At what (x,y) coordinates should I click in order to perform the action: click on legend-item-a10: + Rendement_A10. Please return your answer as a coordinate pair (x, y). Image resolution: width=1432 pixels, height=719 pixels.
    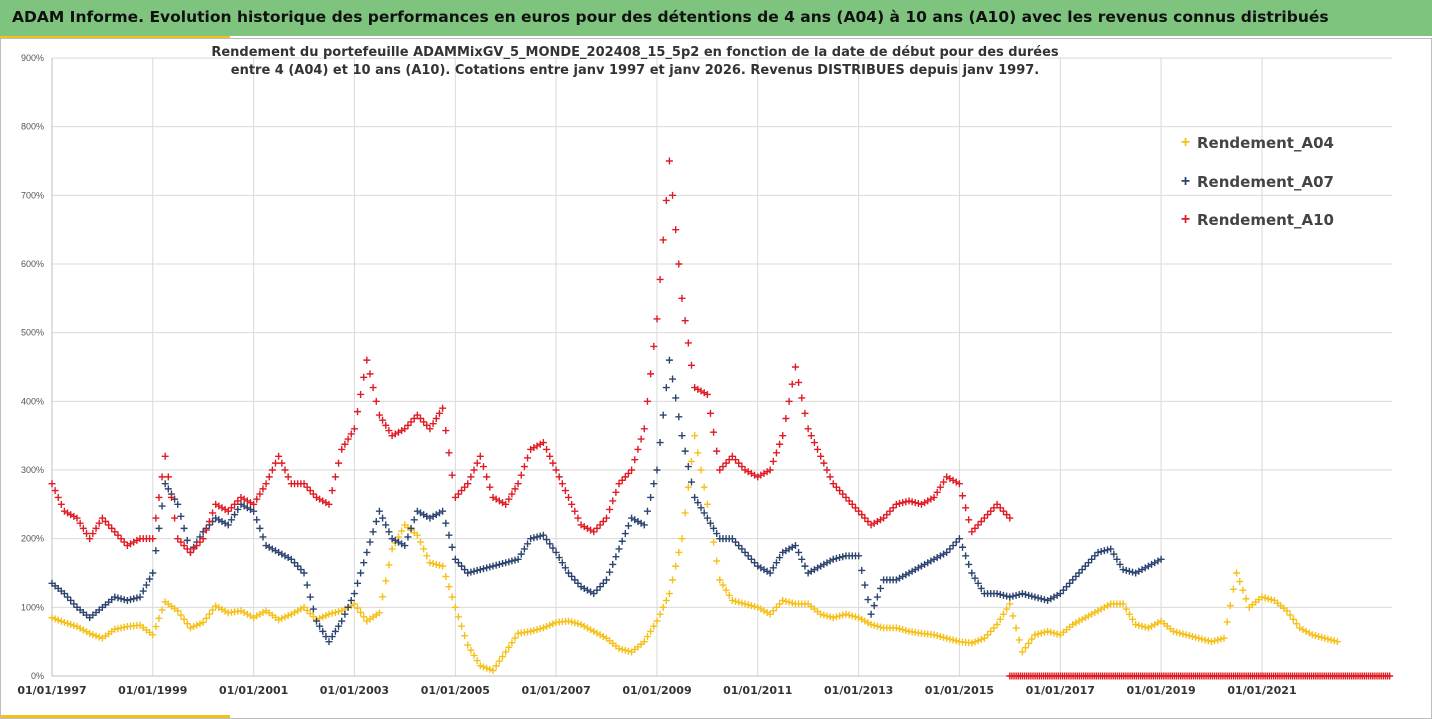
    Looking at the image, I should click on (1255, 220).